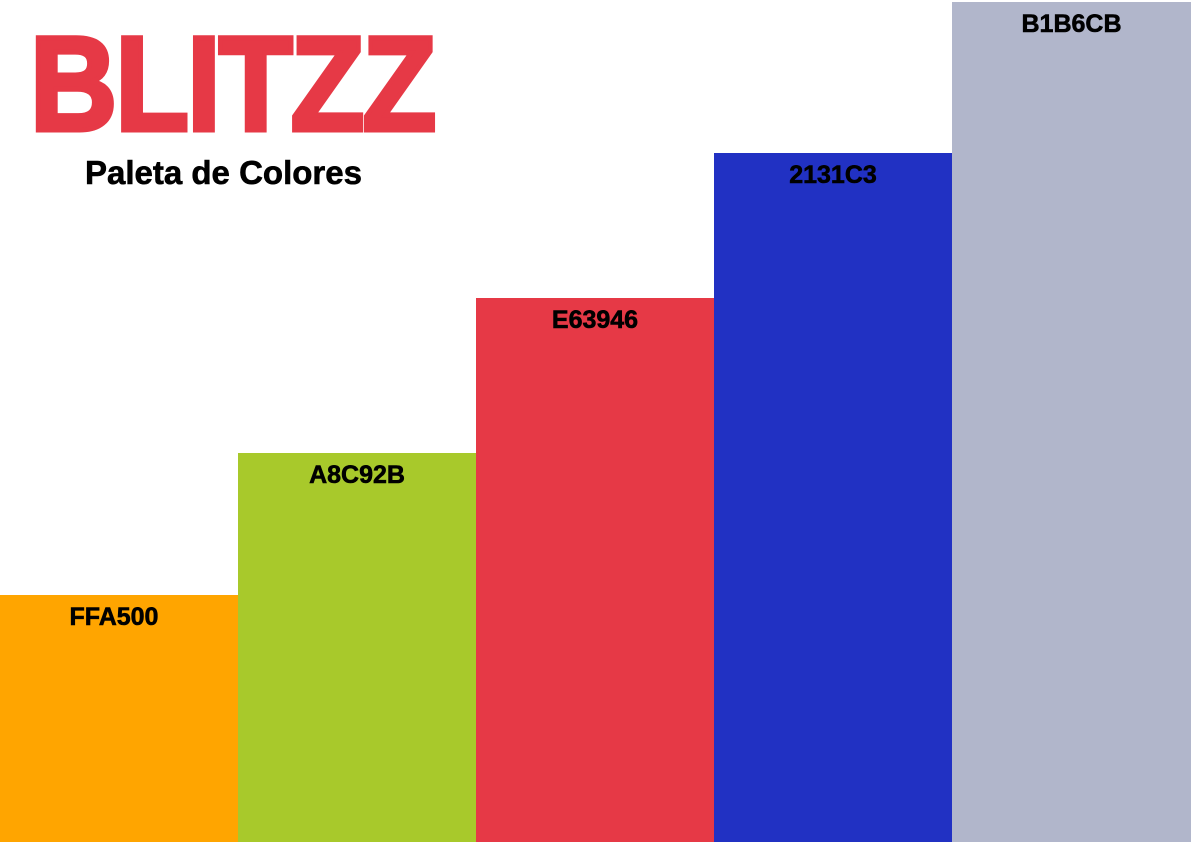 This screenshot has height=842, width=1191. Describe the element at coordinates (224, 173) in the screenshot. I see `palette-title: Paleta de Colores` at that location.